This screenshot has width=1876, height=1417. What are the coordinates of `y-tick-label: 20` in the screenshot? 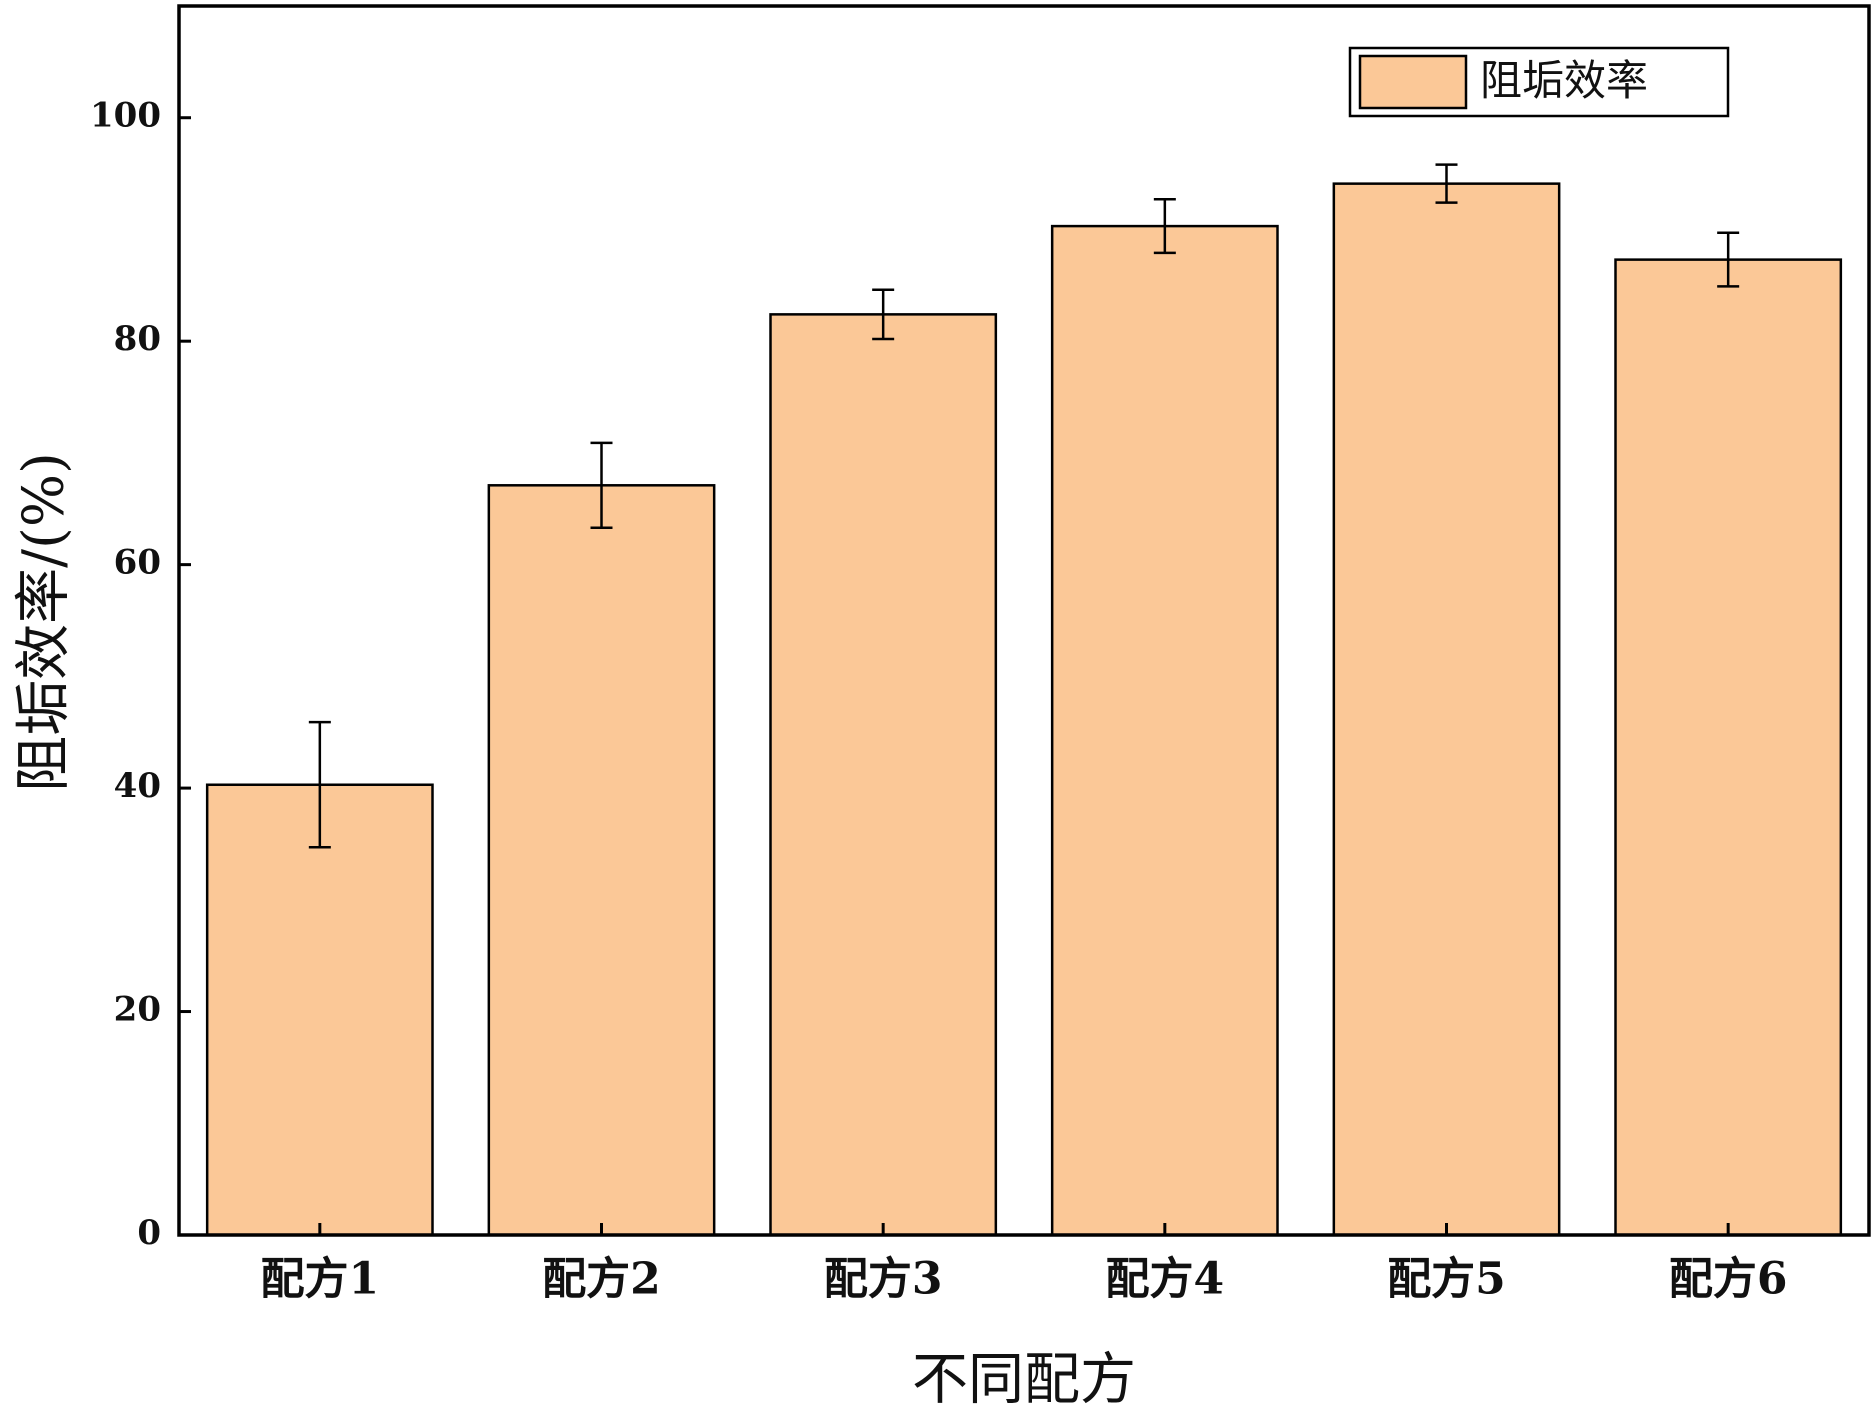 It's located at (137, 1010).